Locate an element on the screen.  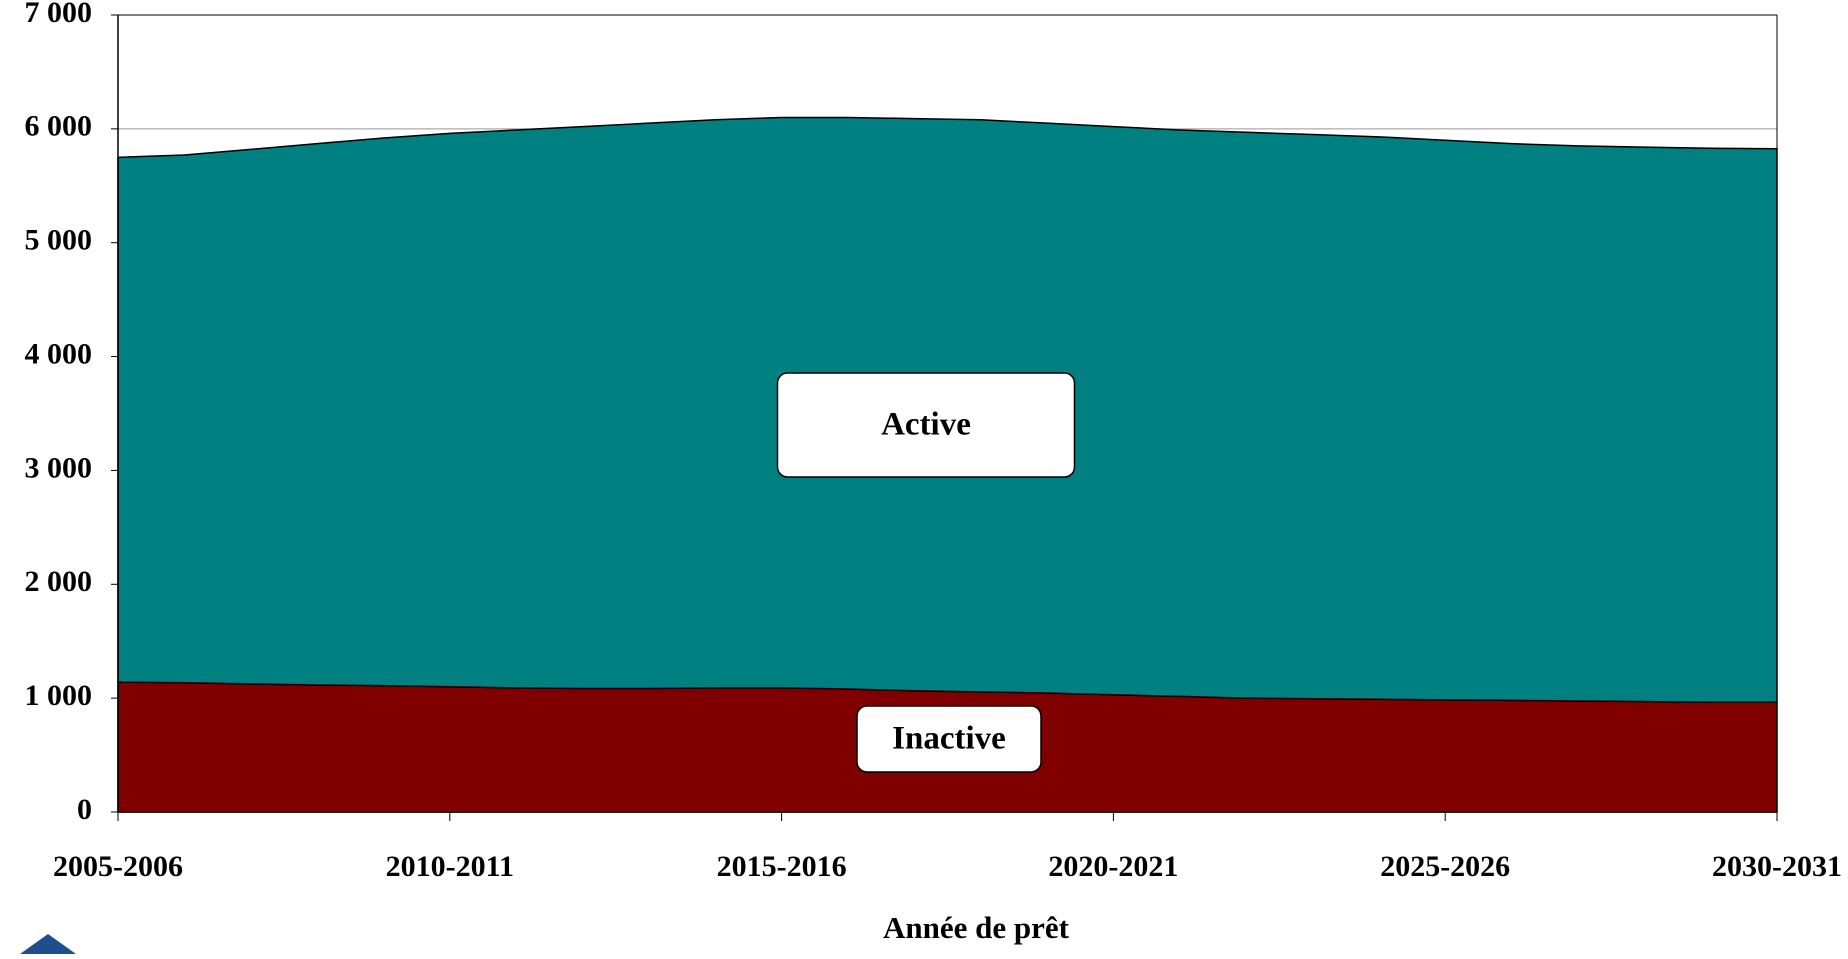
x-tick-label: 2025-2026 is located at coordinates (1445, 866).